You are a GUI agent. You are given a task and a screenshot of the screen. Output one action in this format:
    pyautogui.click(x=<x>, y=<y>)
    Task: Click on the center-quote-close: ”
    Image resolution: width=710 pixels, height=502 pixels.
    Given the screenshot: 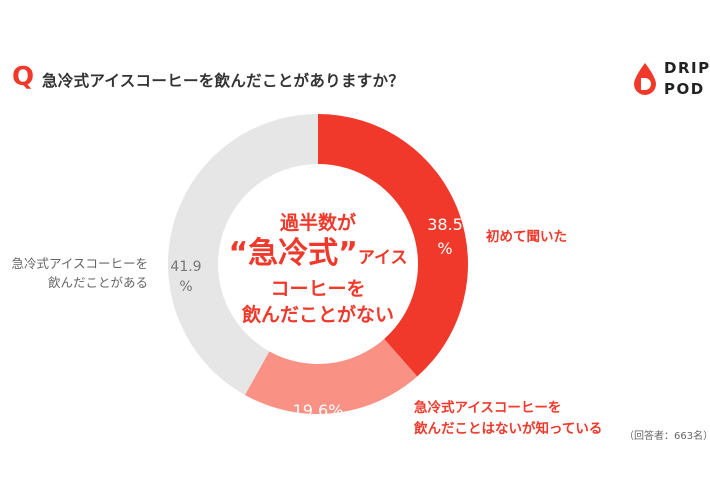 What is the action you would take?
    pyautogui.click(x=348, y=253)
    